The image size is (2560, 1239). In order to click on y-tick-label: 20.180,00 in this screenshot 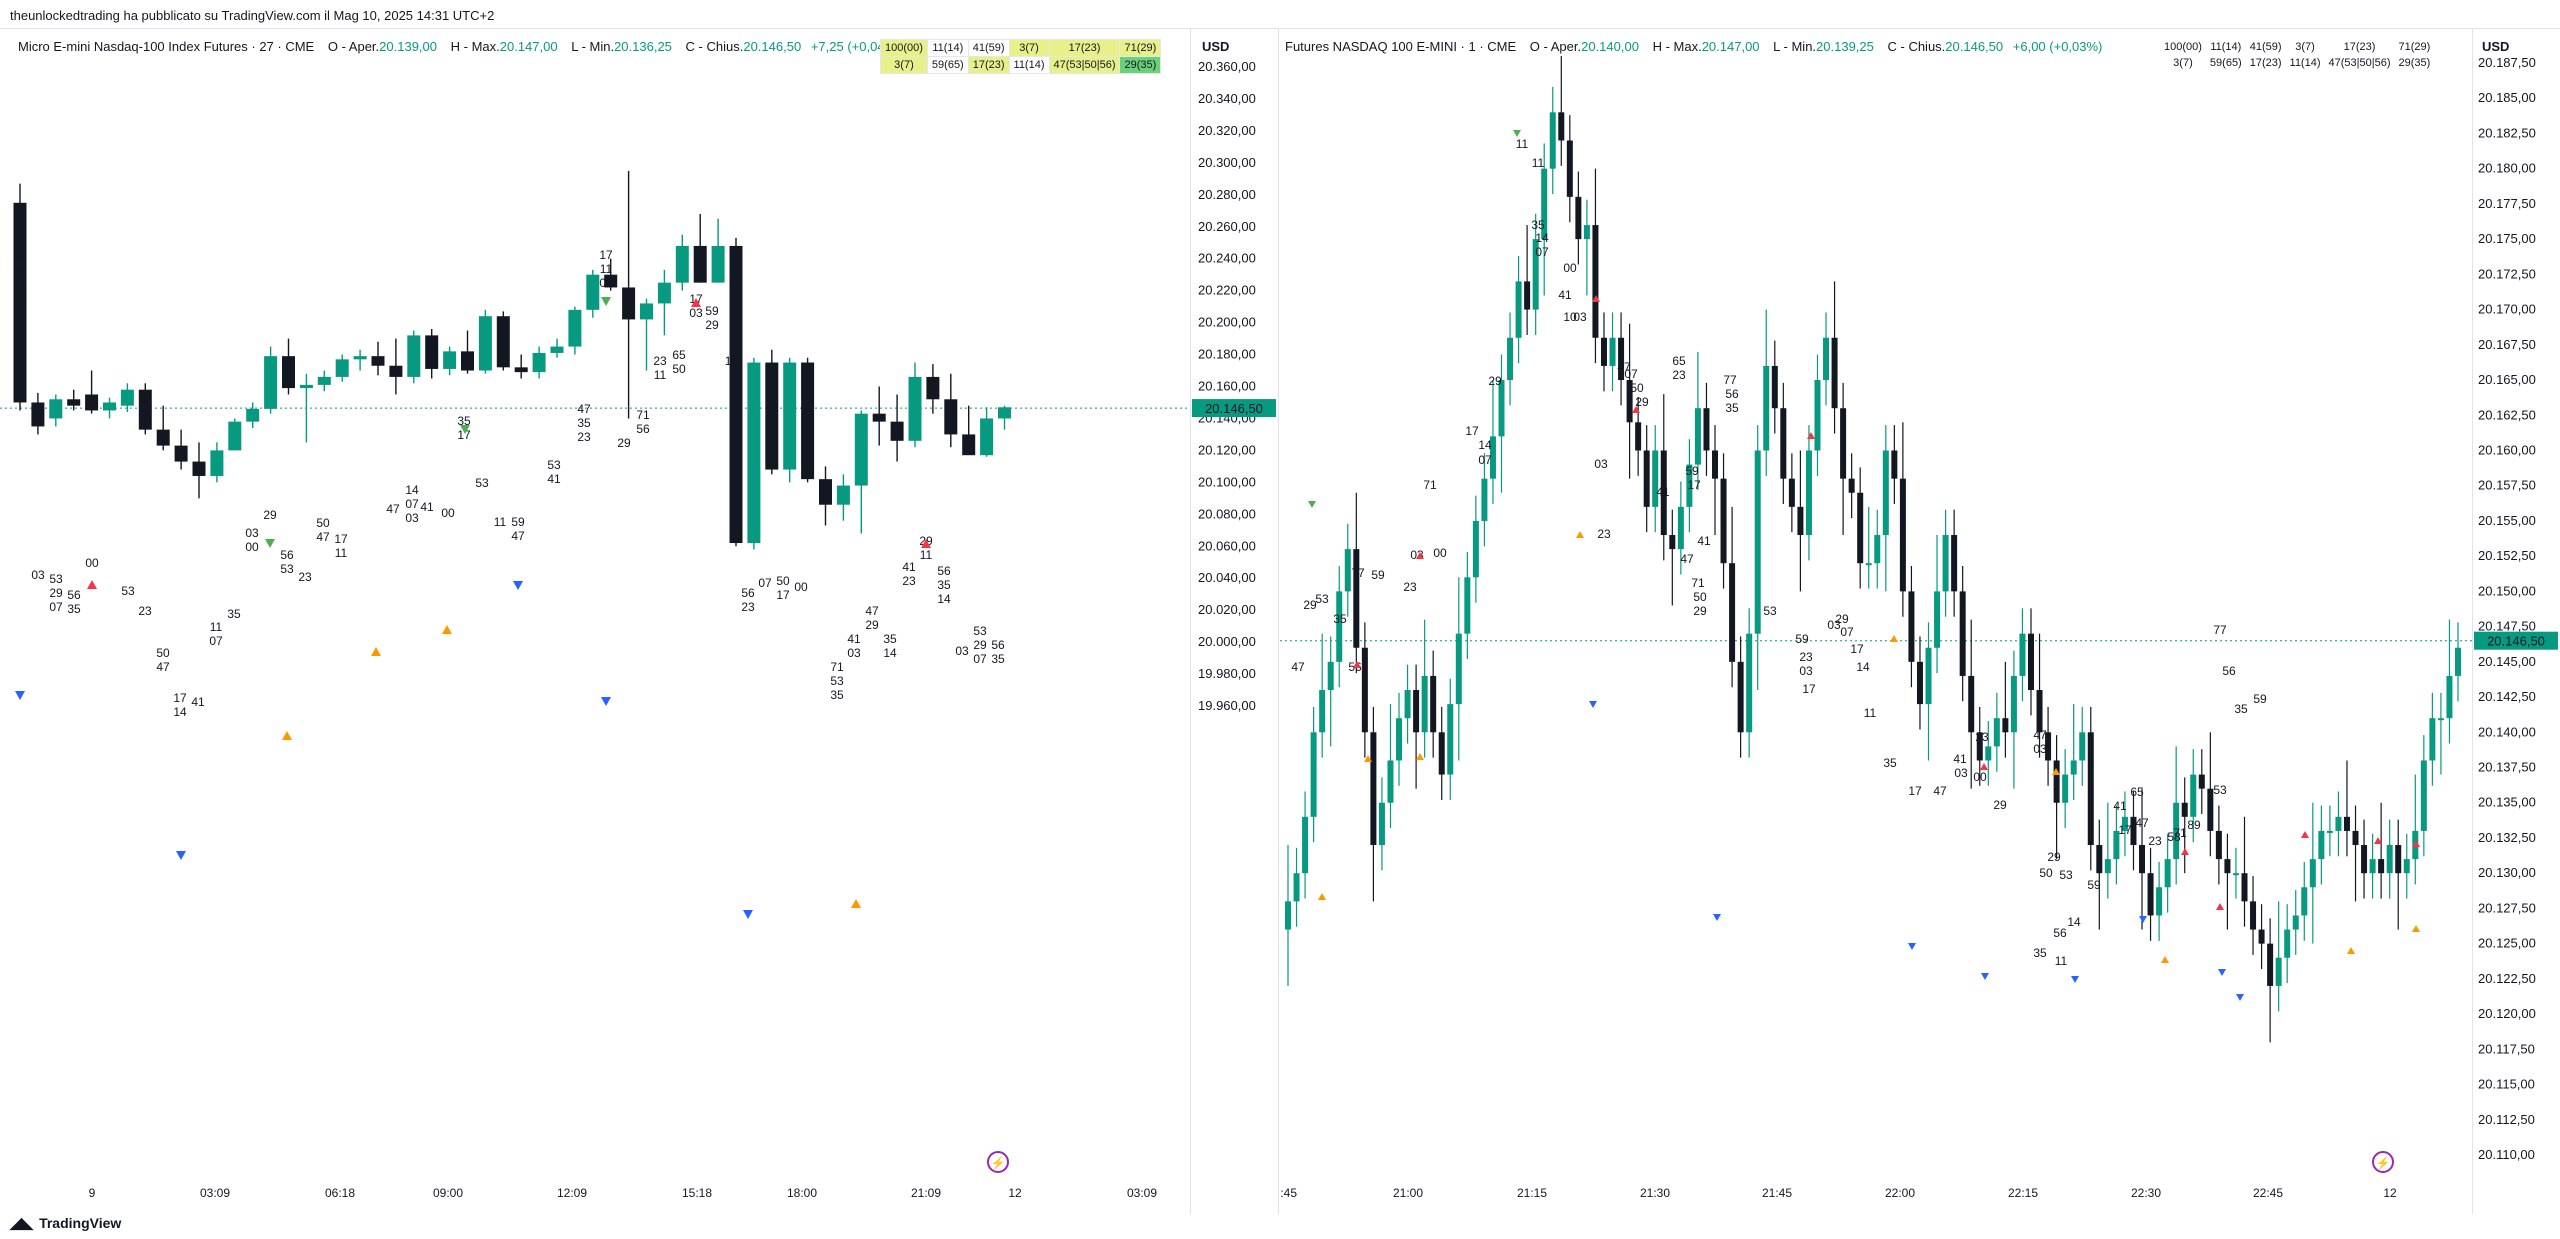, I will do `click(1227, 354)`.